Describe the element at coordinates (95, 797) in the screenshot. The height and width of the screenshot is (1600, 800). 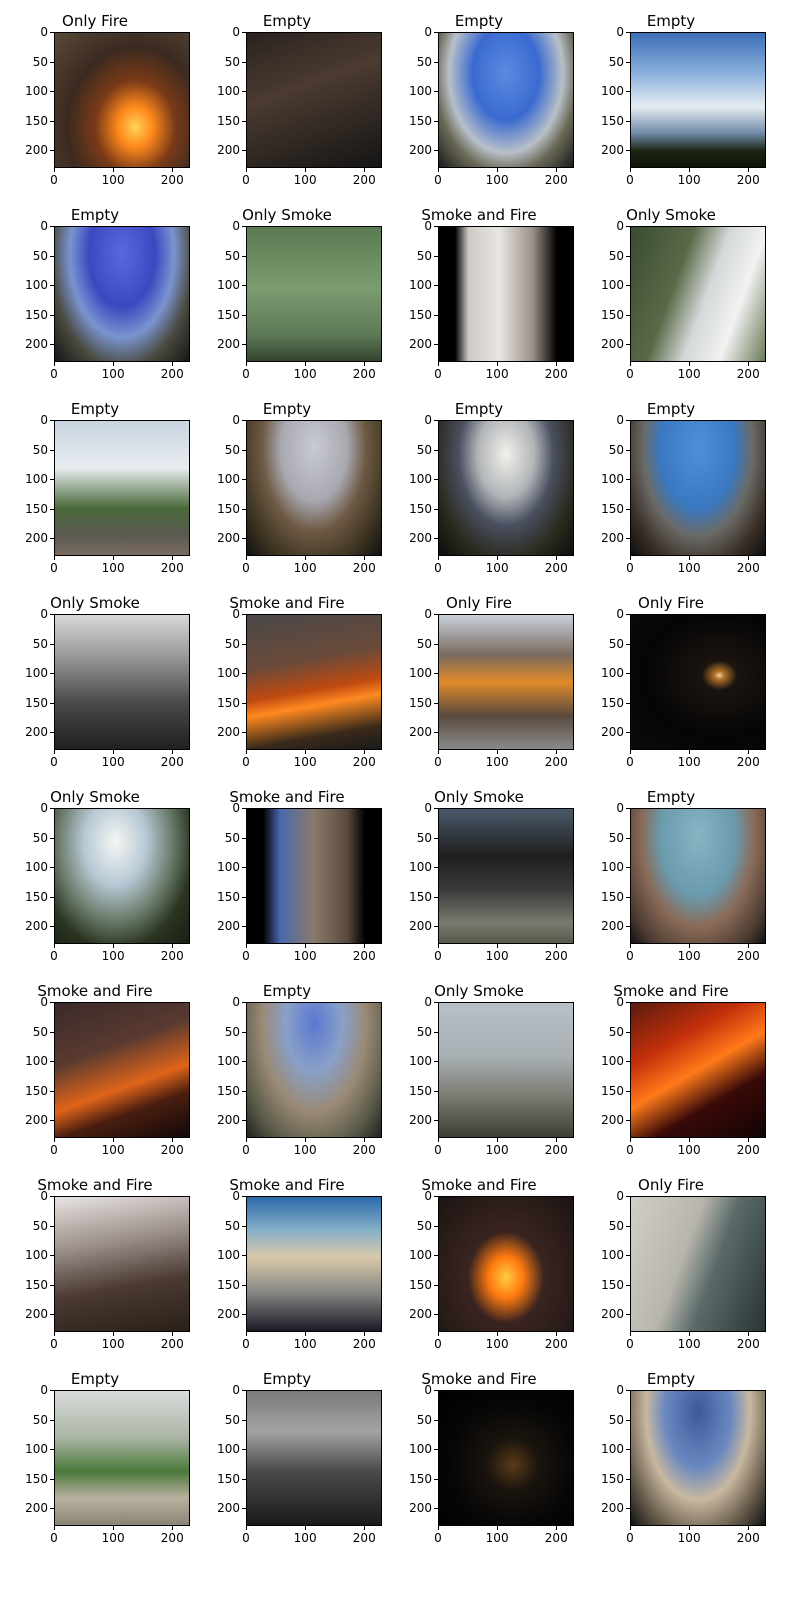
I see `panel-title: Only Smoke` at that location.